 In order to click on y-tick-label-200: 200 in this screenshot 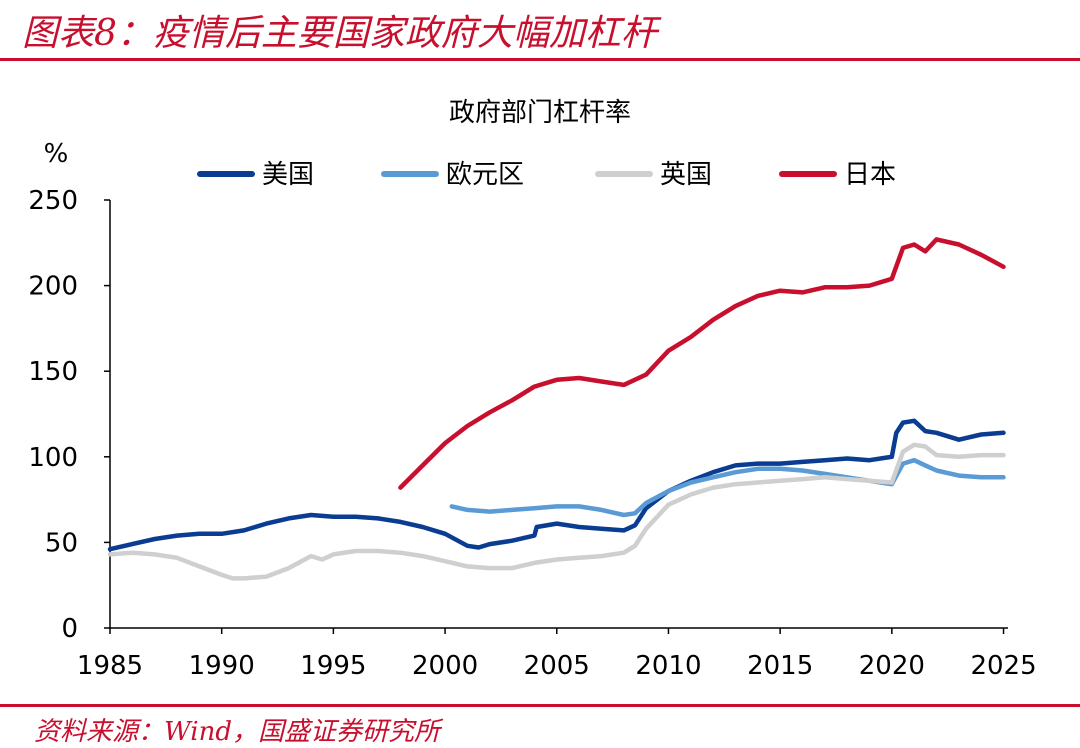, I will do `click(53, 287)`.